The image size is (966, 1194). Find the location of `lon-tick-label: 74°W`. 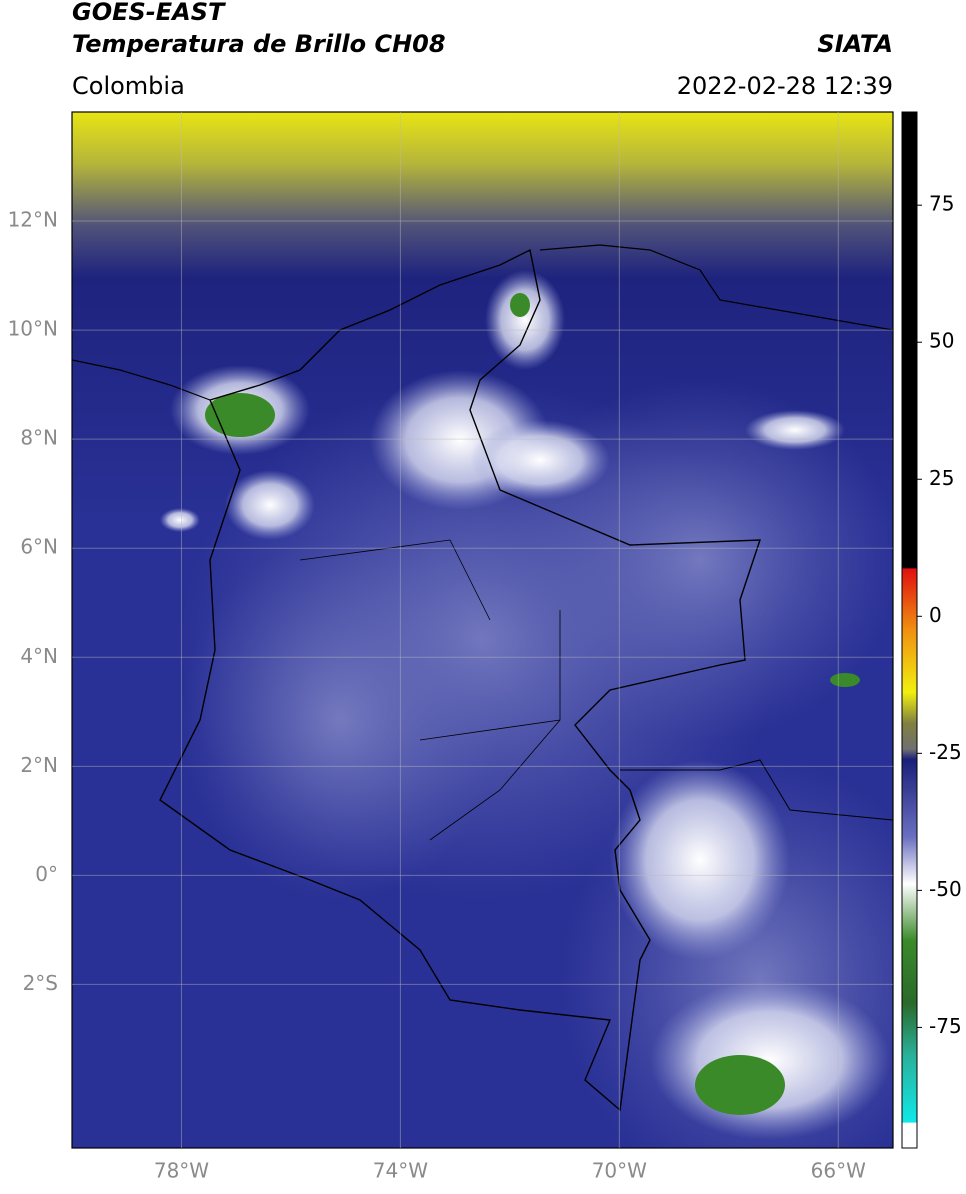

lon-tick-label: 74°W is located at coordinates (400, 1171).